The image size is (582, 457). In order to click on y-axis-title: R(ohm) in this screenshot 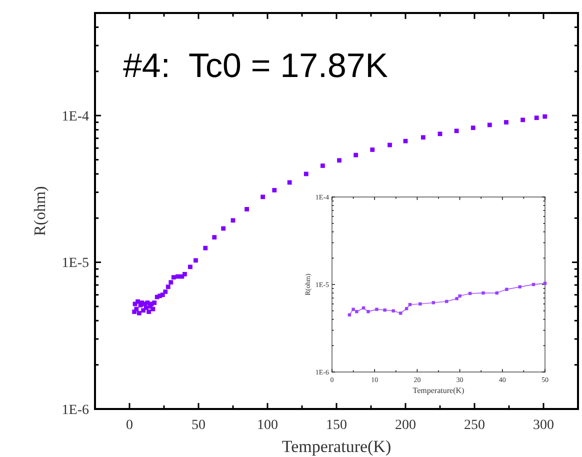, I will do `click(40, 211)`.